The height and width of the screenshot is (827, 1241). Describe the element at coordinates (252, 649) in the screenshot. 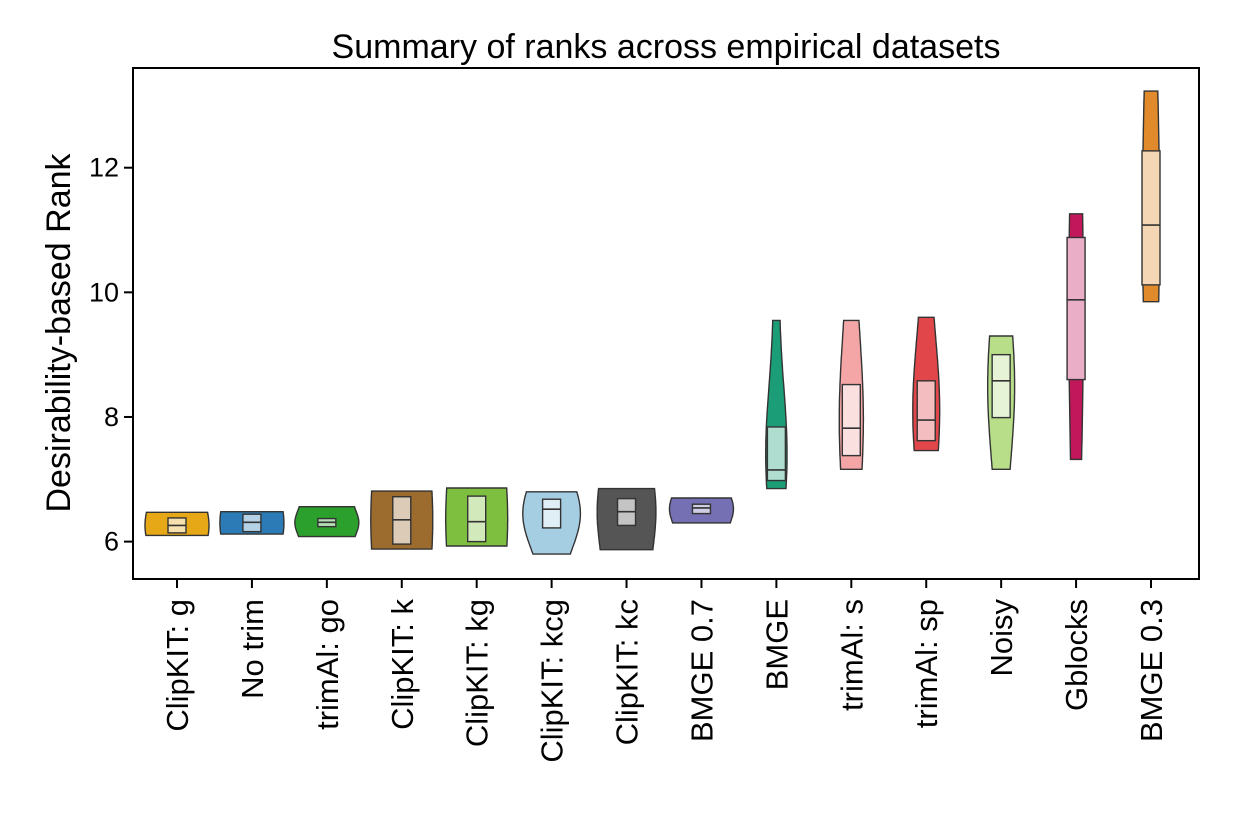

I see `x-tick-label: No trim` at that location.